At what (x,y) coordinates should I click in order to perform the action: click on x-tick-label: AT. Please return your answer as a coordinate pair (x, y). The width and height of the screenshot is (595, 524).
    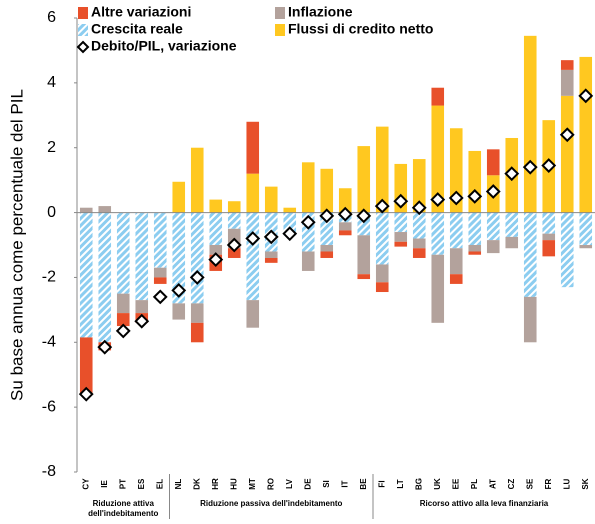
    Looking at the image, I should click on (492, 484).